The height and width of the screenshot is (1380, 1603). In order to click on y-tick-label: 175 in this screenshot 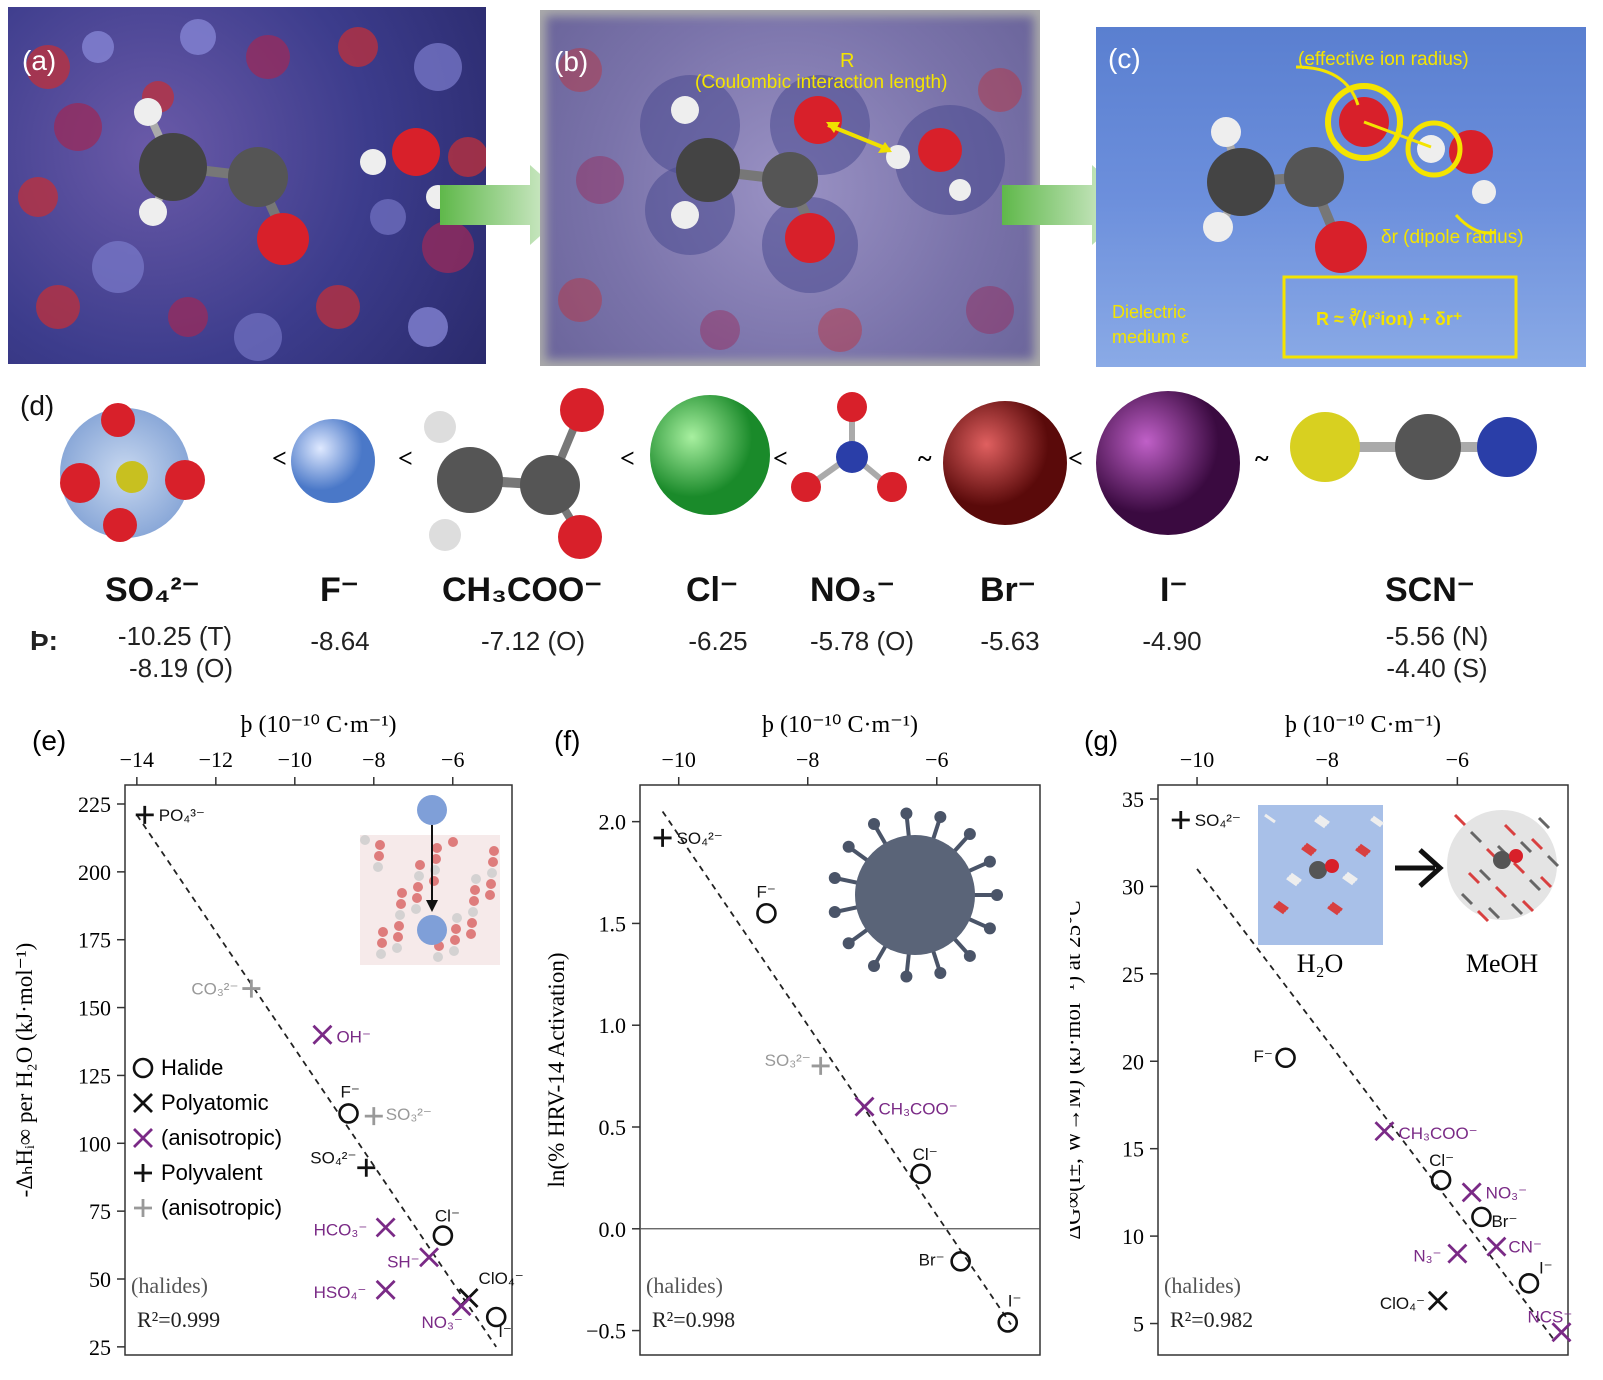, I will do `click(94, 940)`.